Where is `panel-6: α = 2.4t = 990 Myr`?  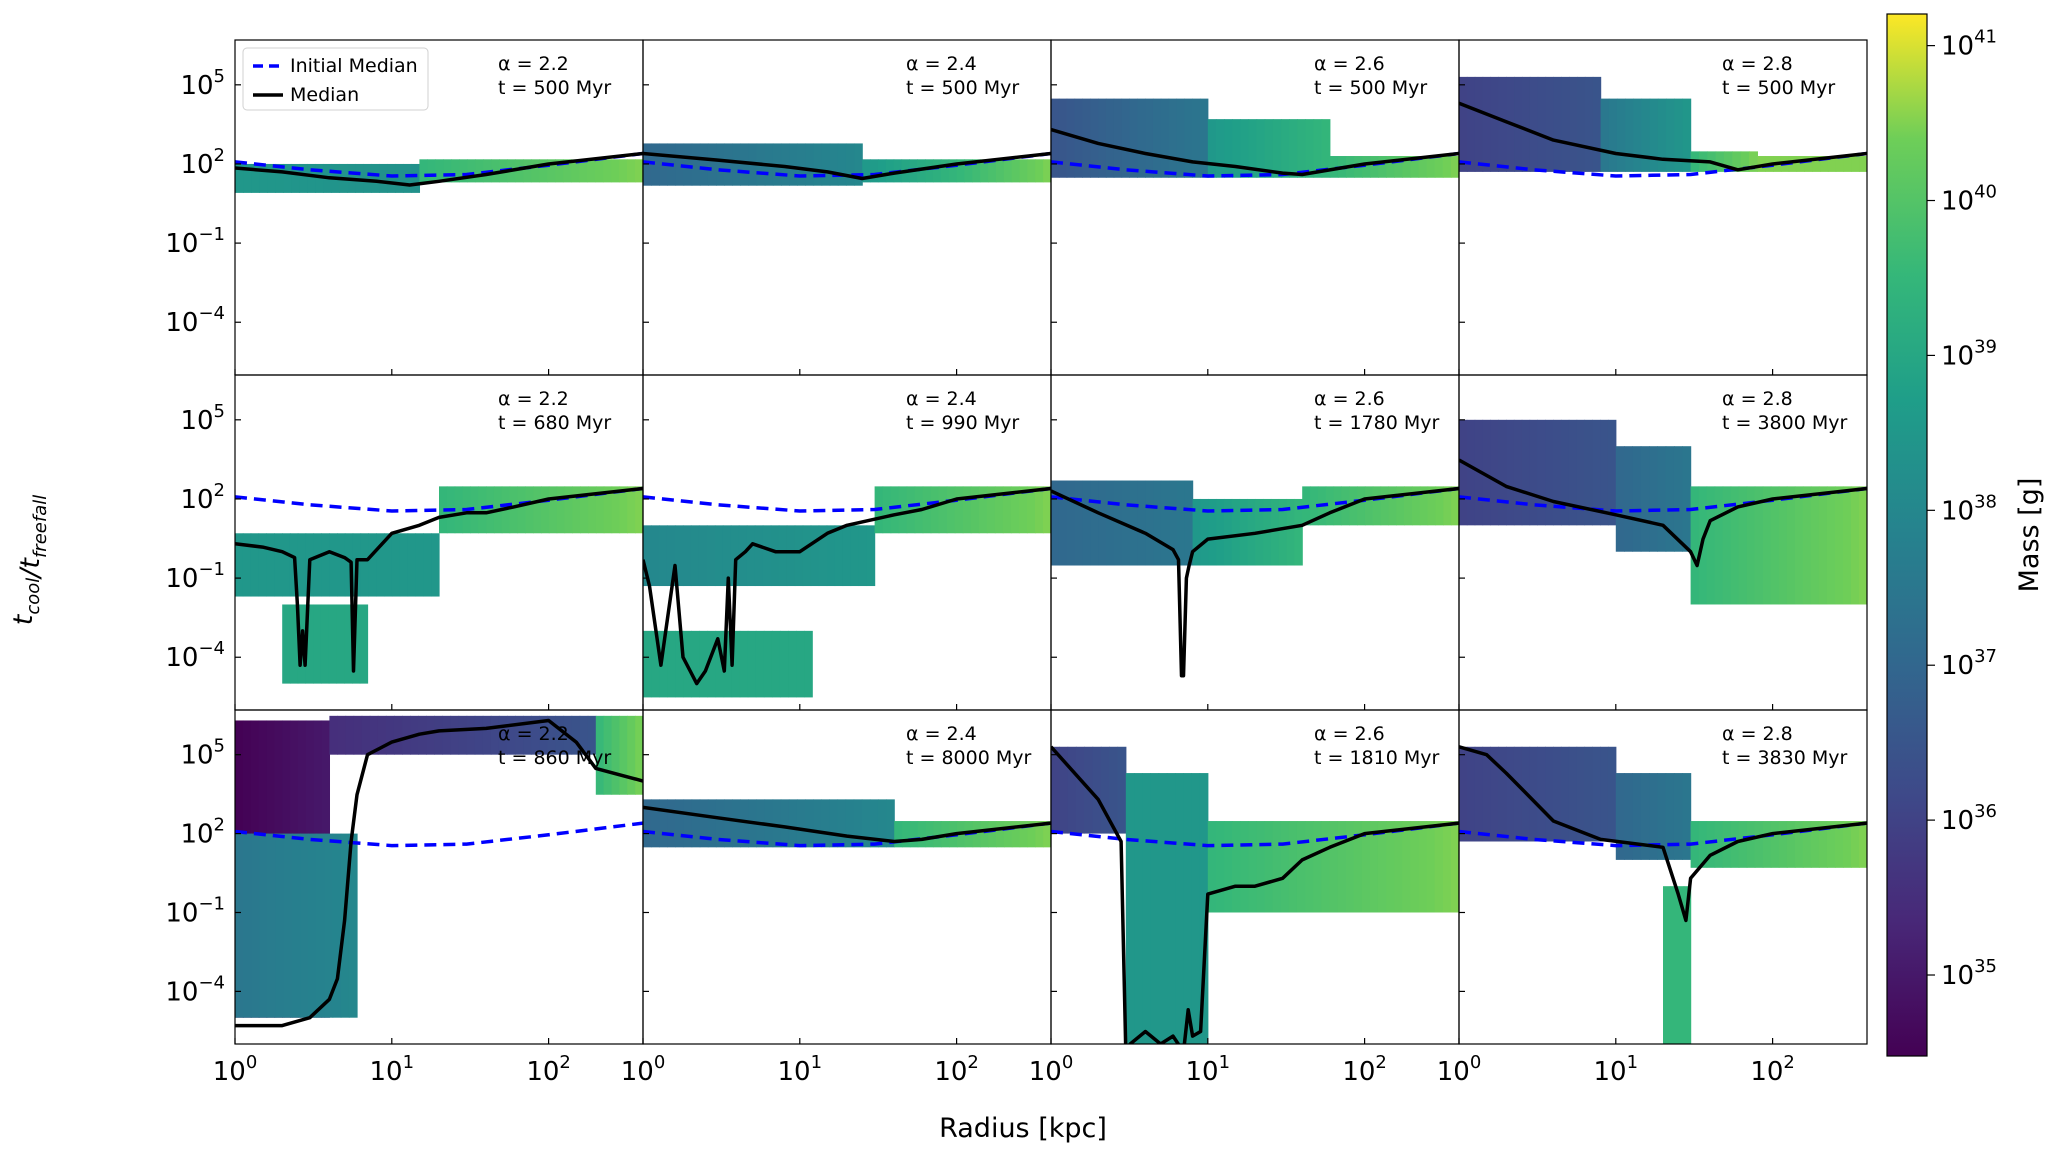 panel-6: α = 2.4t = 990 Myr is located at coordinates (847, 542).